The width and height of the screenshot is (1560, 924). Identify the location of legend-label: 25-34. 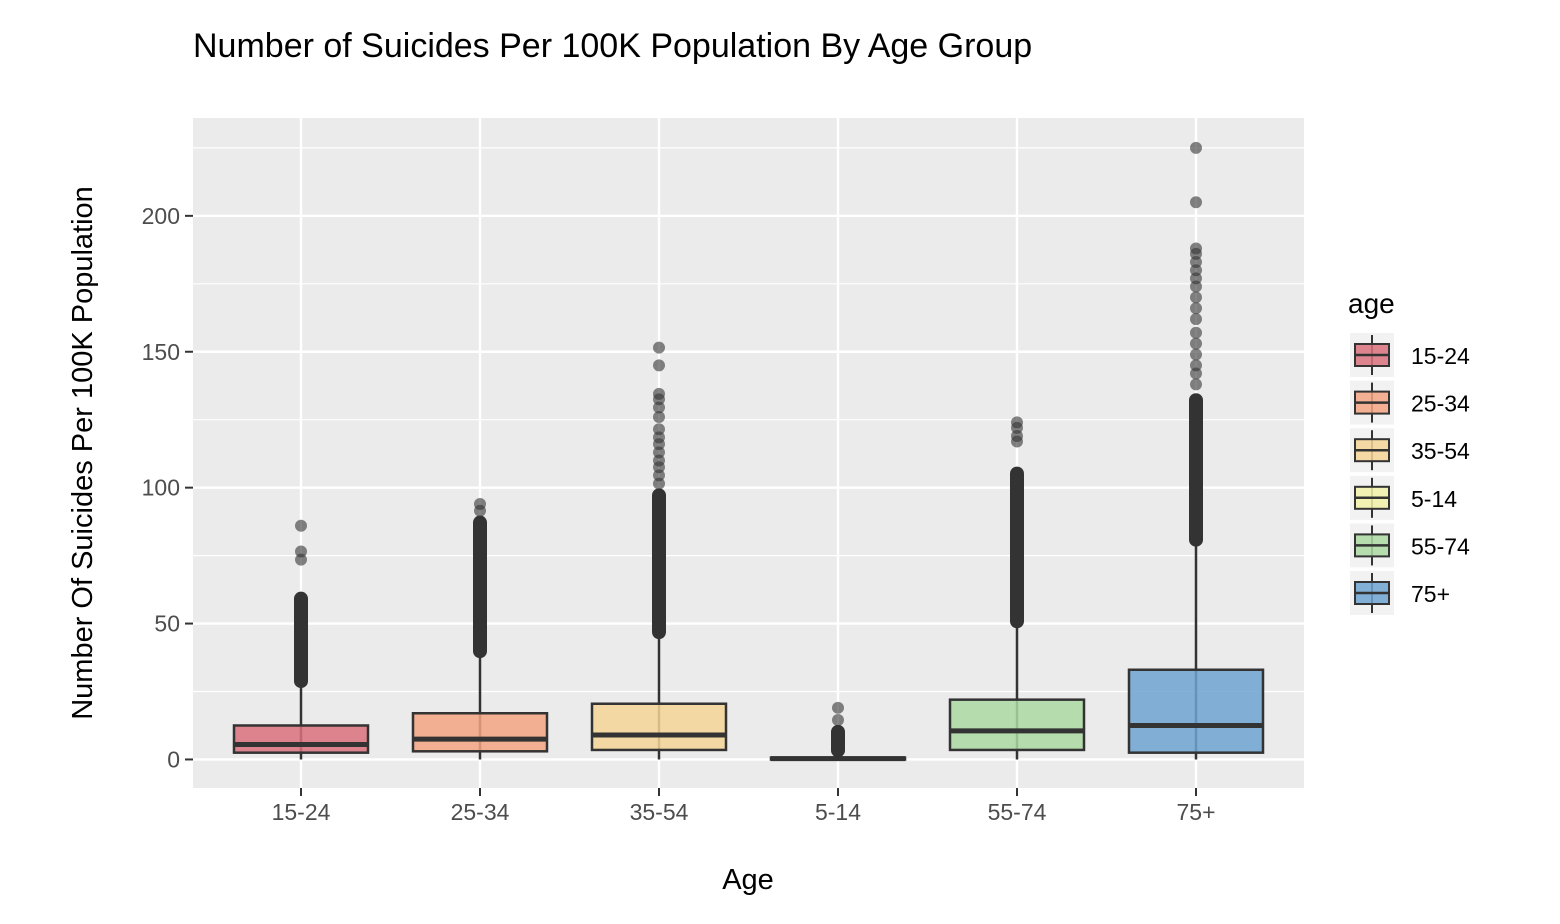
(1440, 404).